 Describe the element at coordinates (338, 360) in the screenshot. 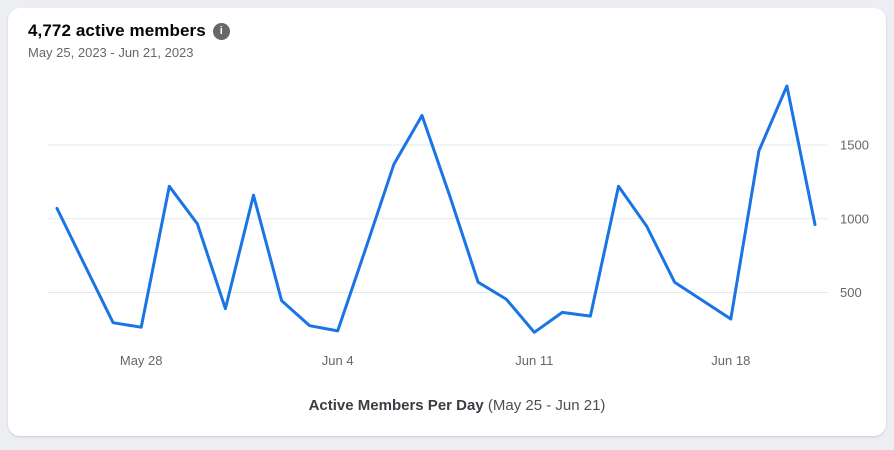

I see `x-tick-label-jun-4: Jun 4` at that location.